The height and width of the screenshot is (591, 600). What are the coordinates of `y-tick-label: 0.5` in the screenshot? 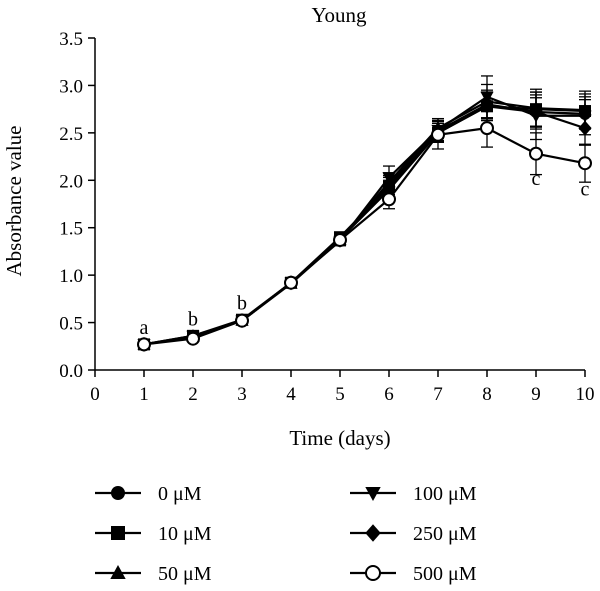 It's located at (71, 324).